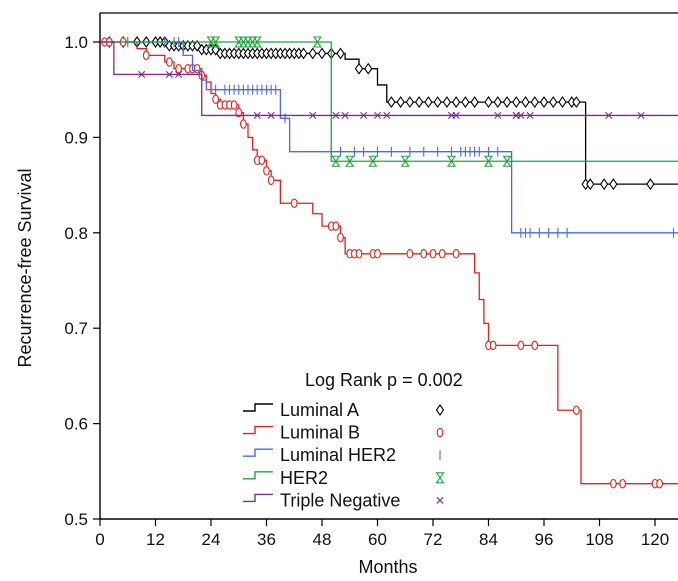  Describe the element at coordinates (99, 539) in the screenshot. I see `x-tick-label: 0` at that location.